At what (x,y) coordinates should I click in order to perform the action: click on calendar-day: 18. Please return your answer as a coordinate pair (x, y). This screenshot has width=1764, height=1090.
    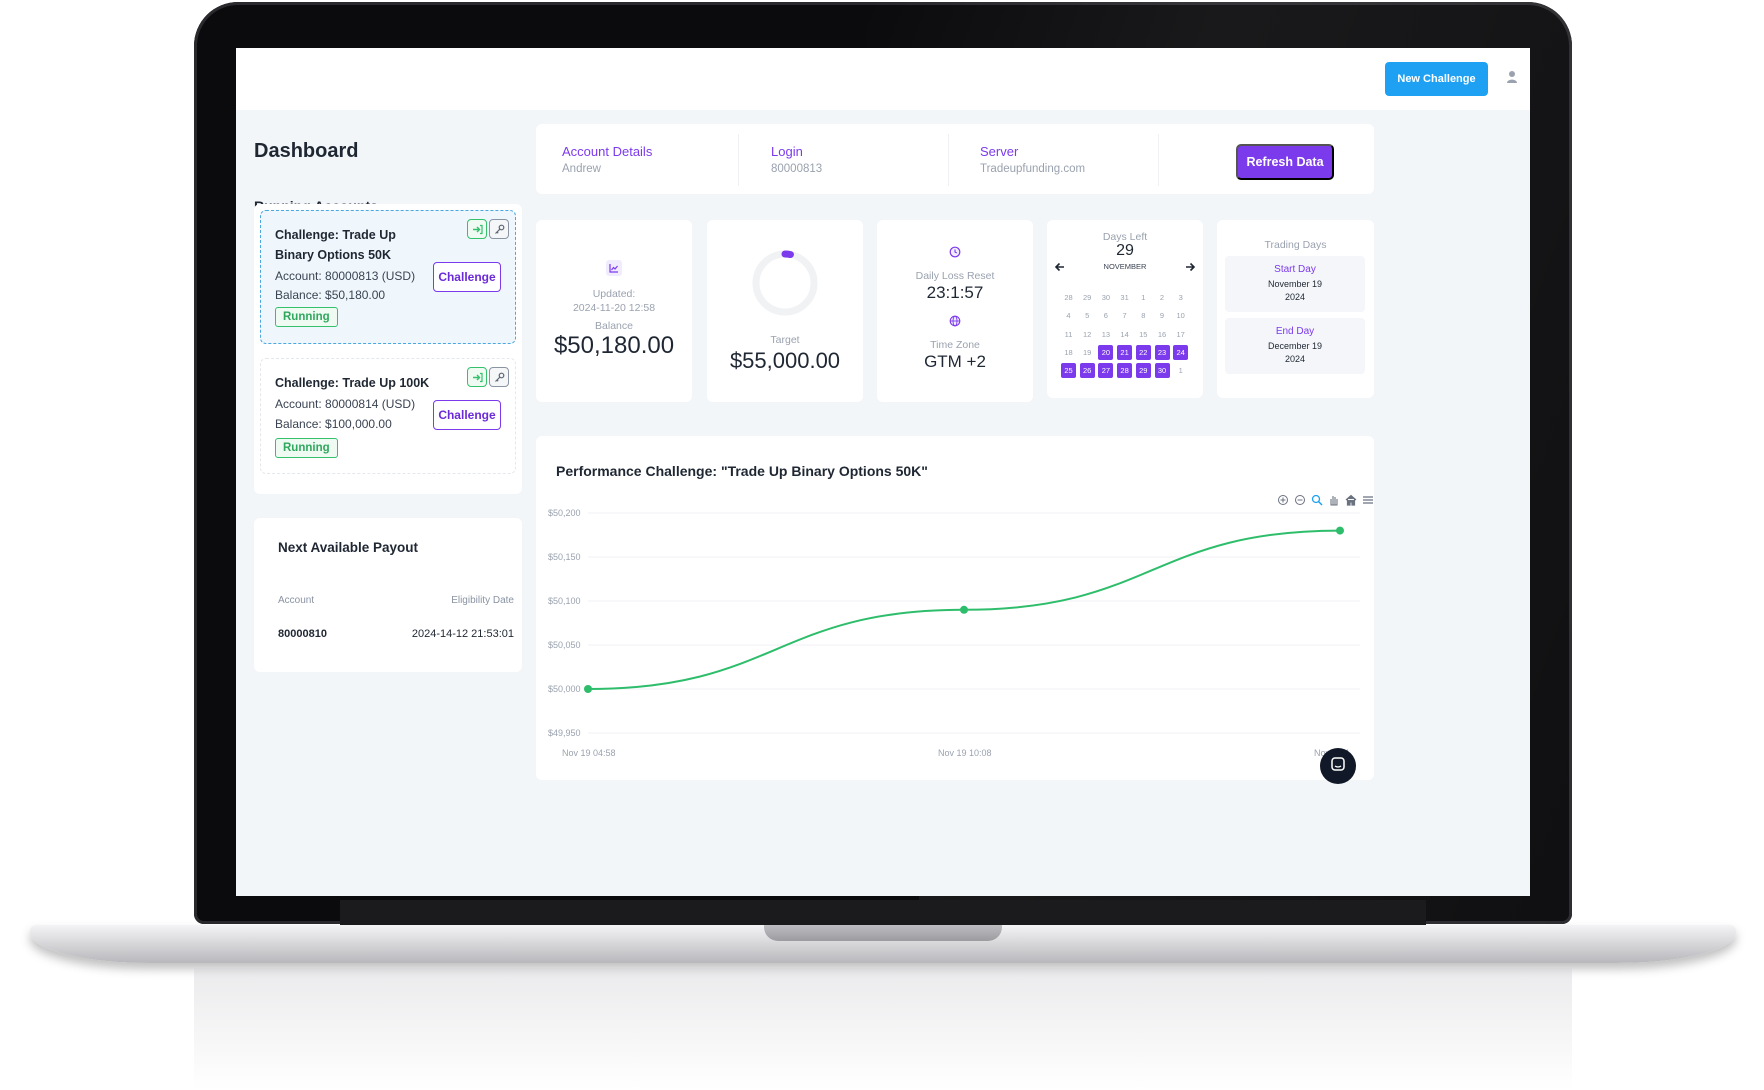
    Looking at the image, I should click on (1068, 352).